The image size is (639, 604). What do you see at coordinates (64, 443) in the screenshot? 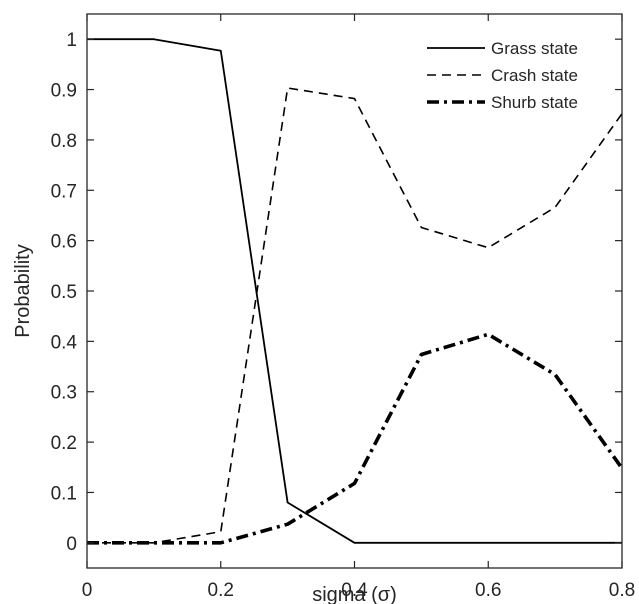
I see `y-tick-label: 0.2` at bounding box center [64, 443].